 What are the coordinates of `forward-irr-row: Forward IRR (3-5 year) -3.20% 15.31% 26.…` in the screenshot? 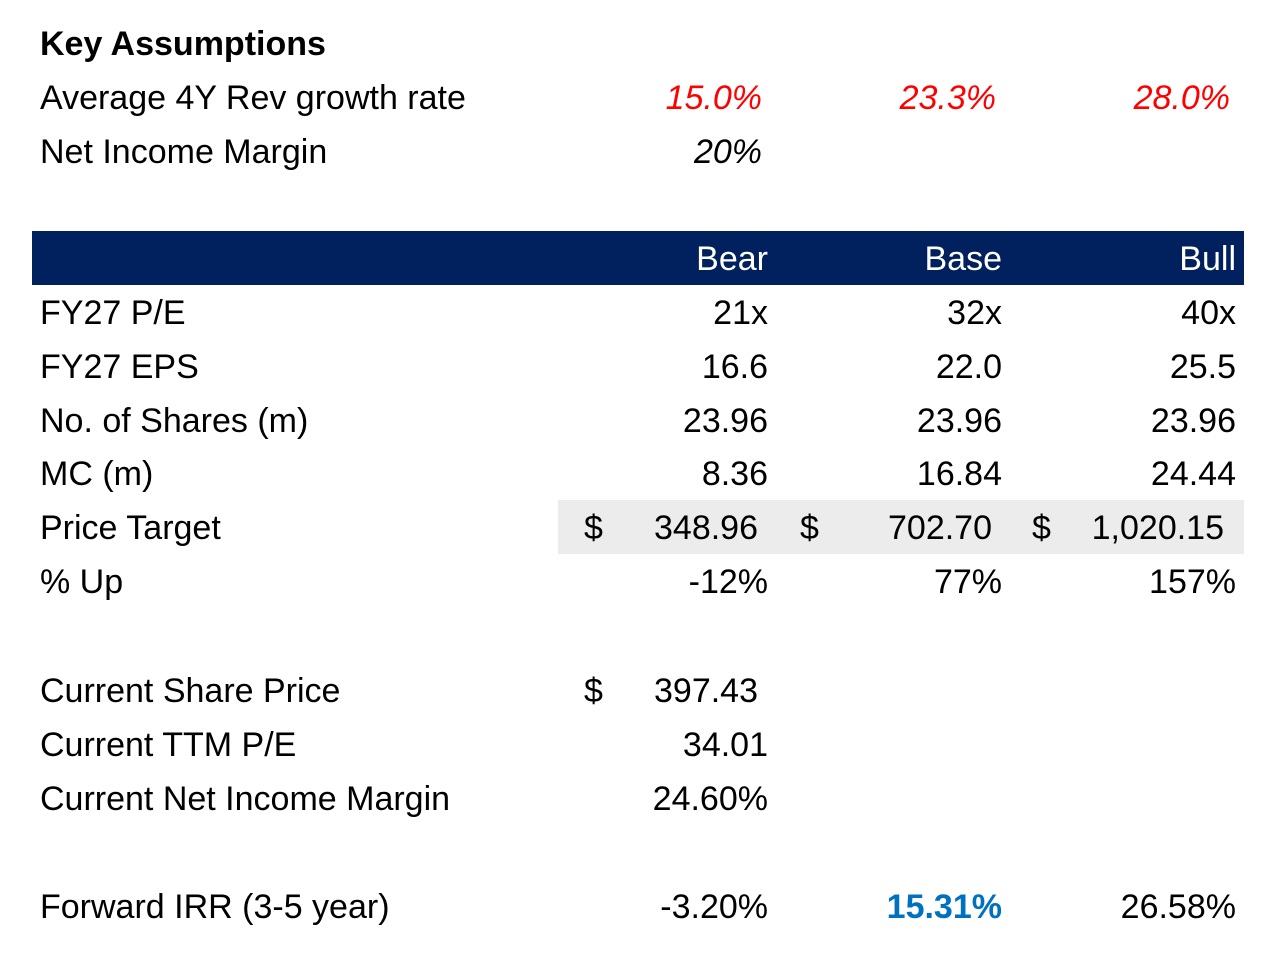 It's located at (636, 907).